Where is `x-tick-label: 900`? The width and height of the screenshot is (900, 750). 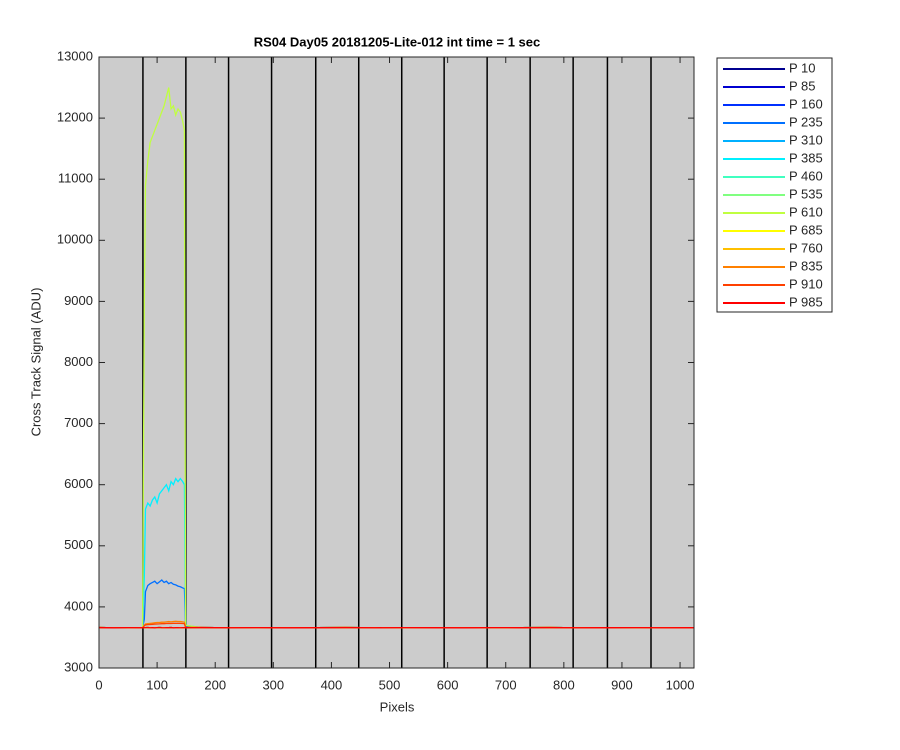
x-tick-label: 900 is located at coordinates (622, 684).